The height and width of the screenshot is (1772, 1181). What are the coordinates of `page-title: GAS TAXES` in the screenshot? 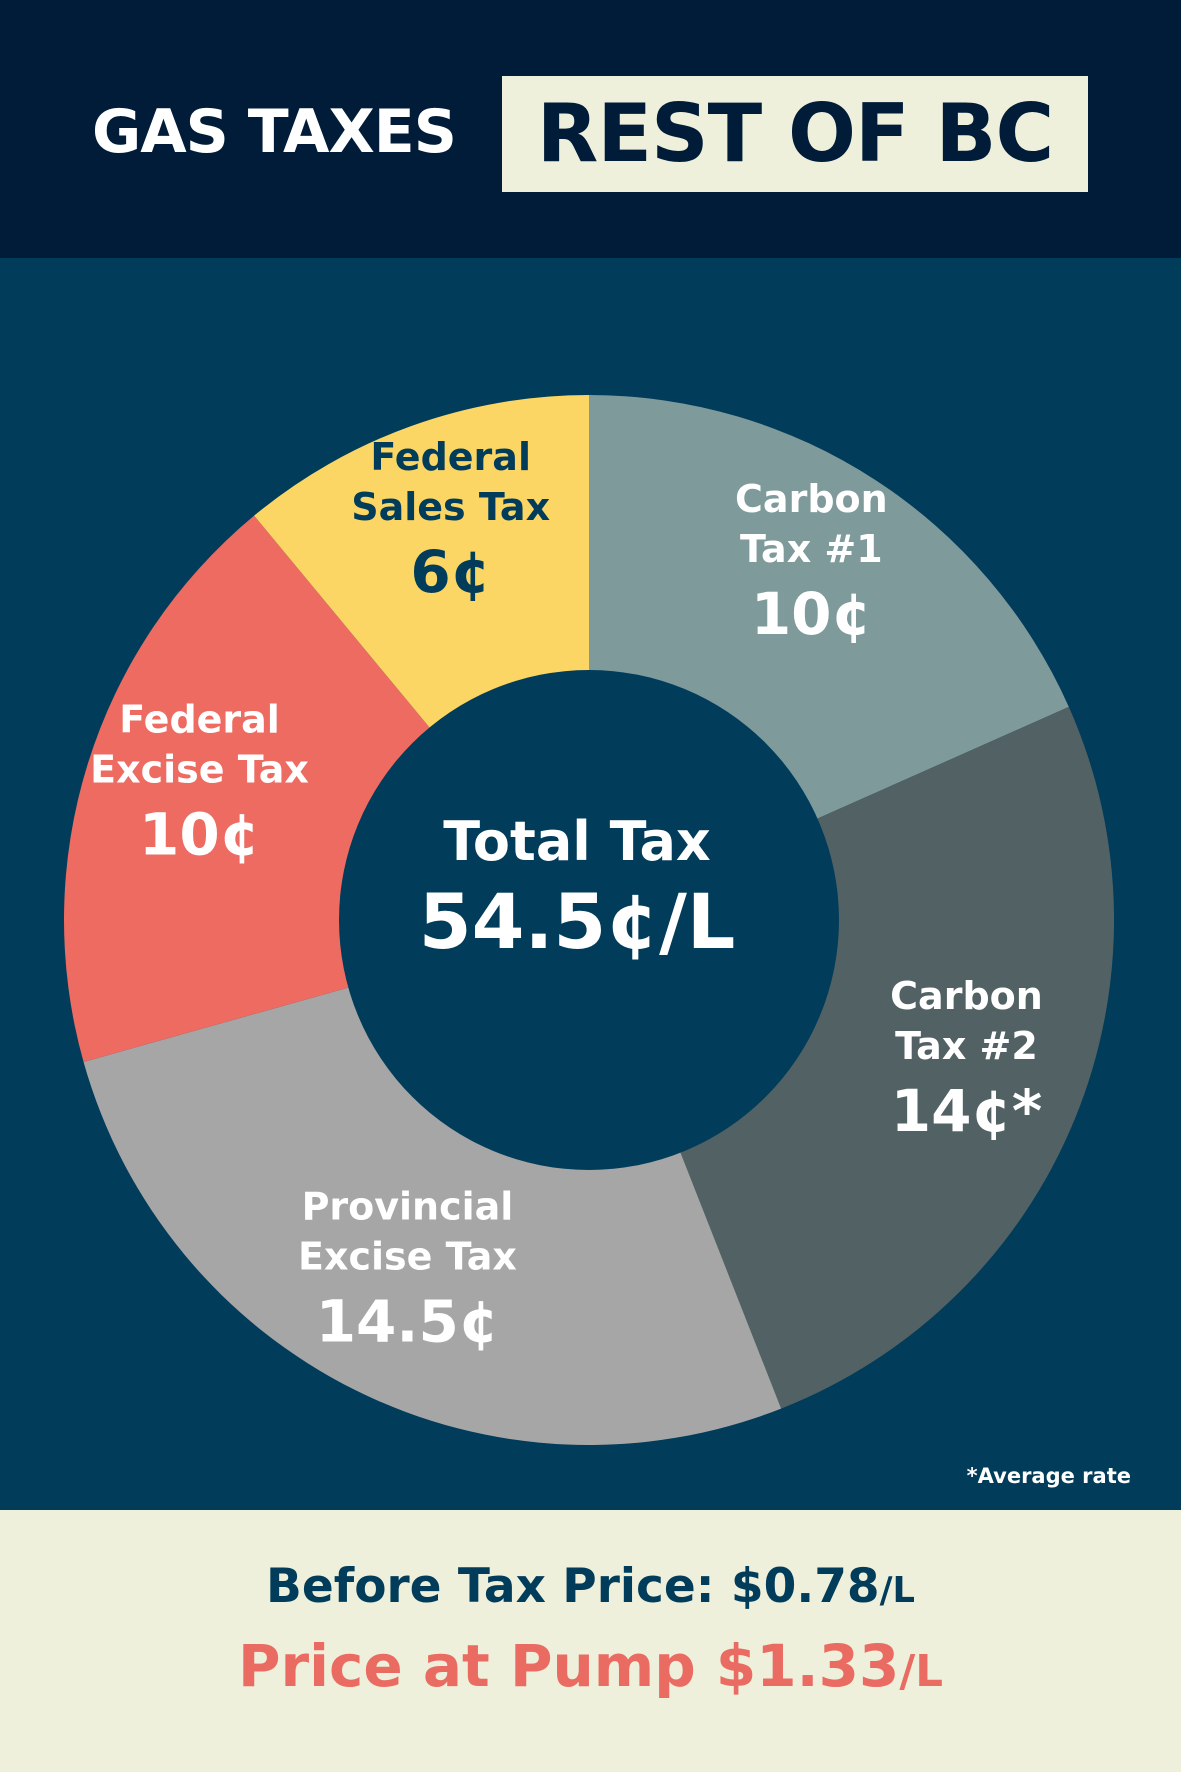 It's located at (274, 132).